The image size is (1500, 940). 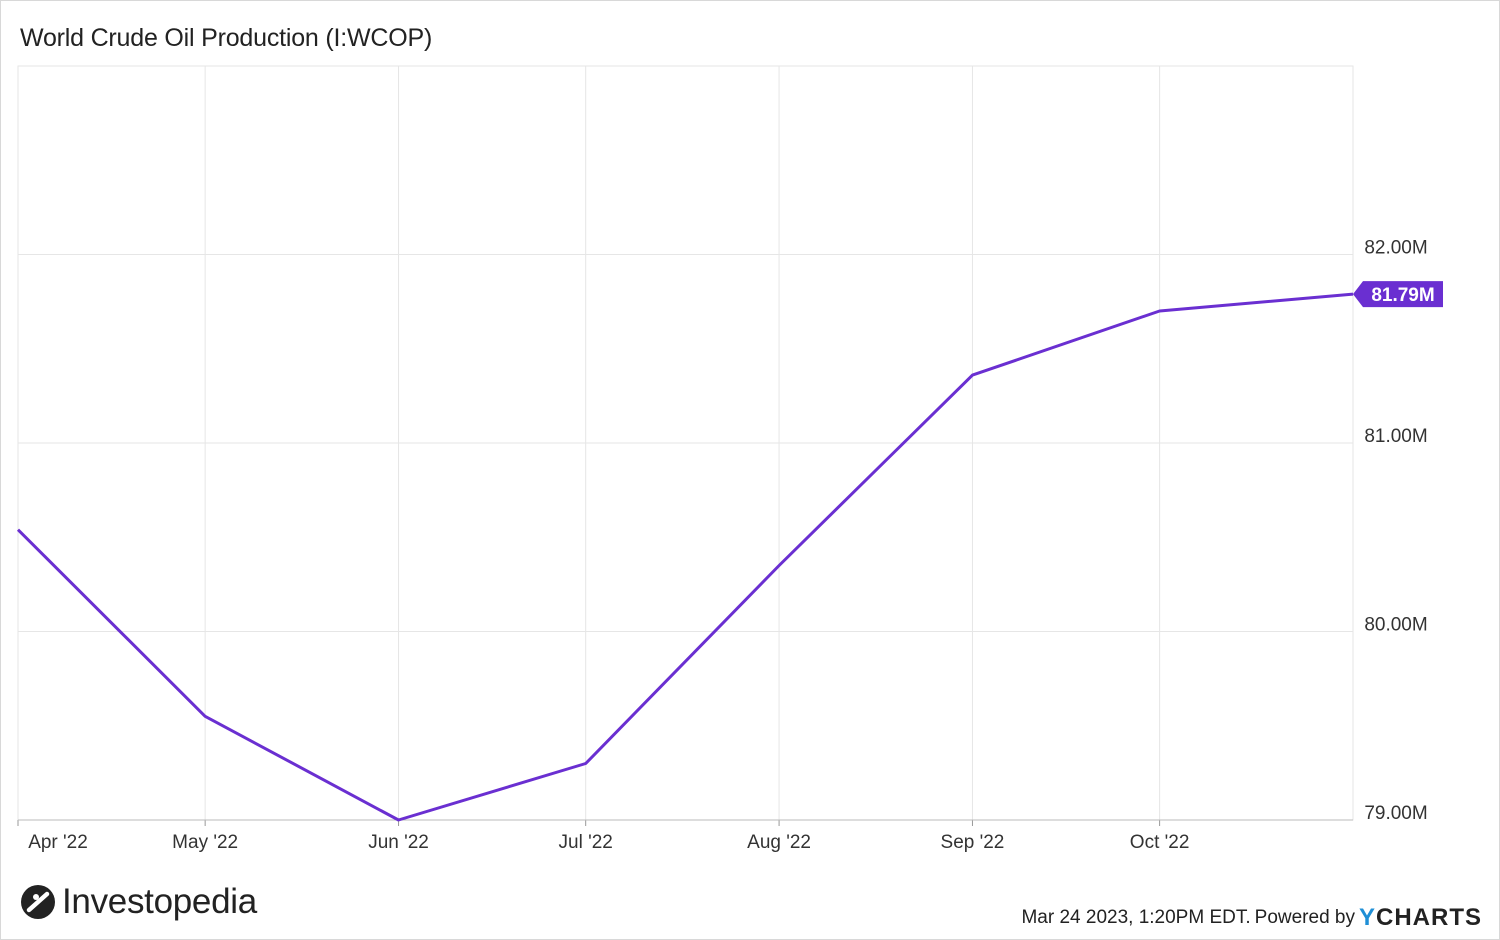 What do you see at coordinates (1395, 813) in the screenshot?
I see `y-tick-label: 79.00M` at bounding box center [1395, 813].